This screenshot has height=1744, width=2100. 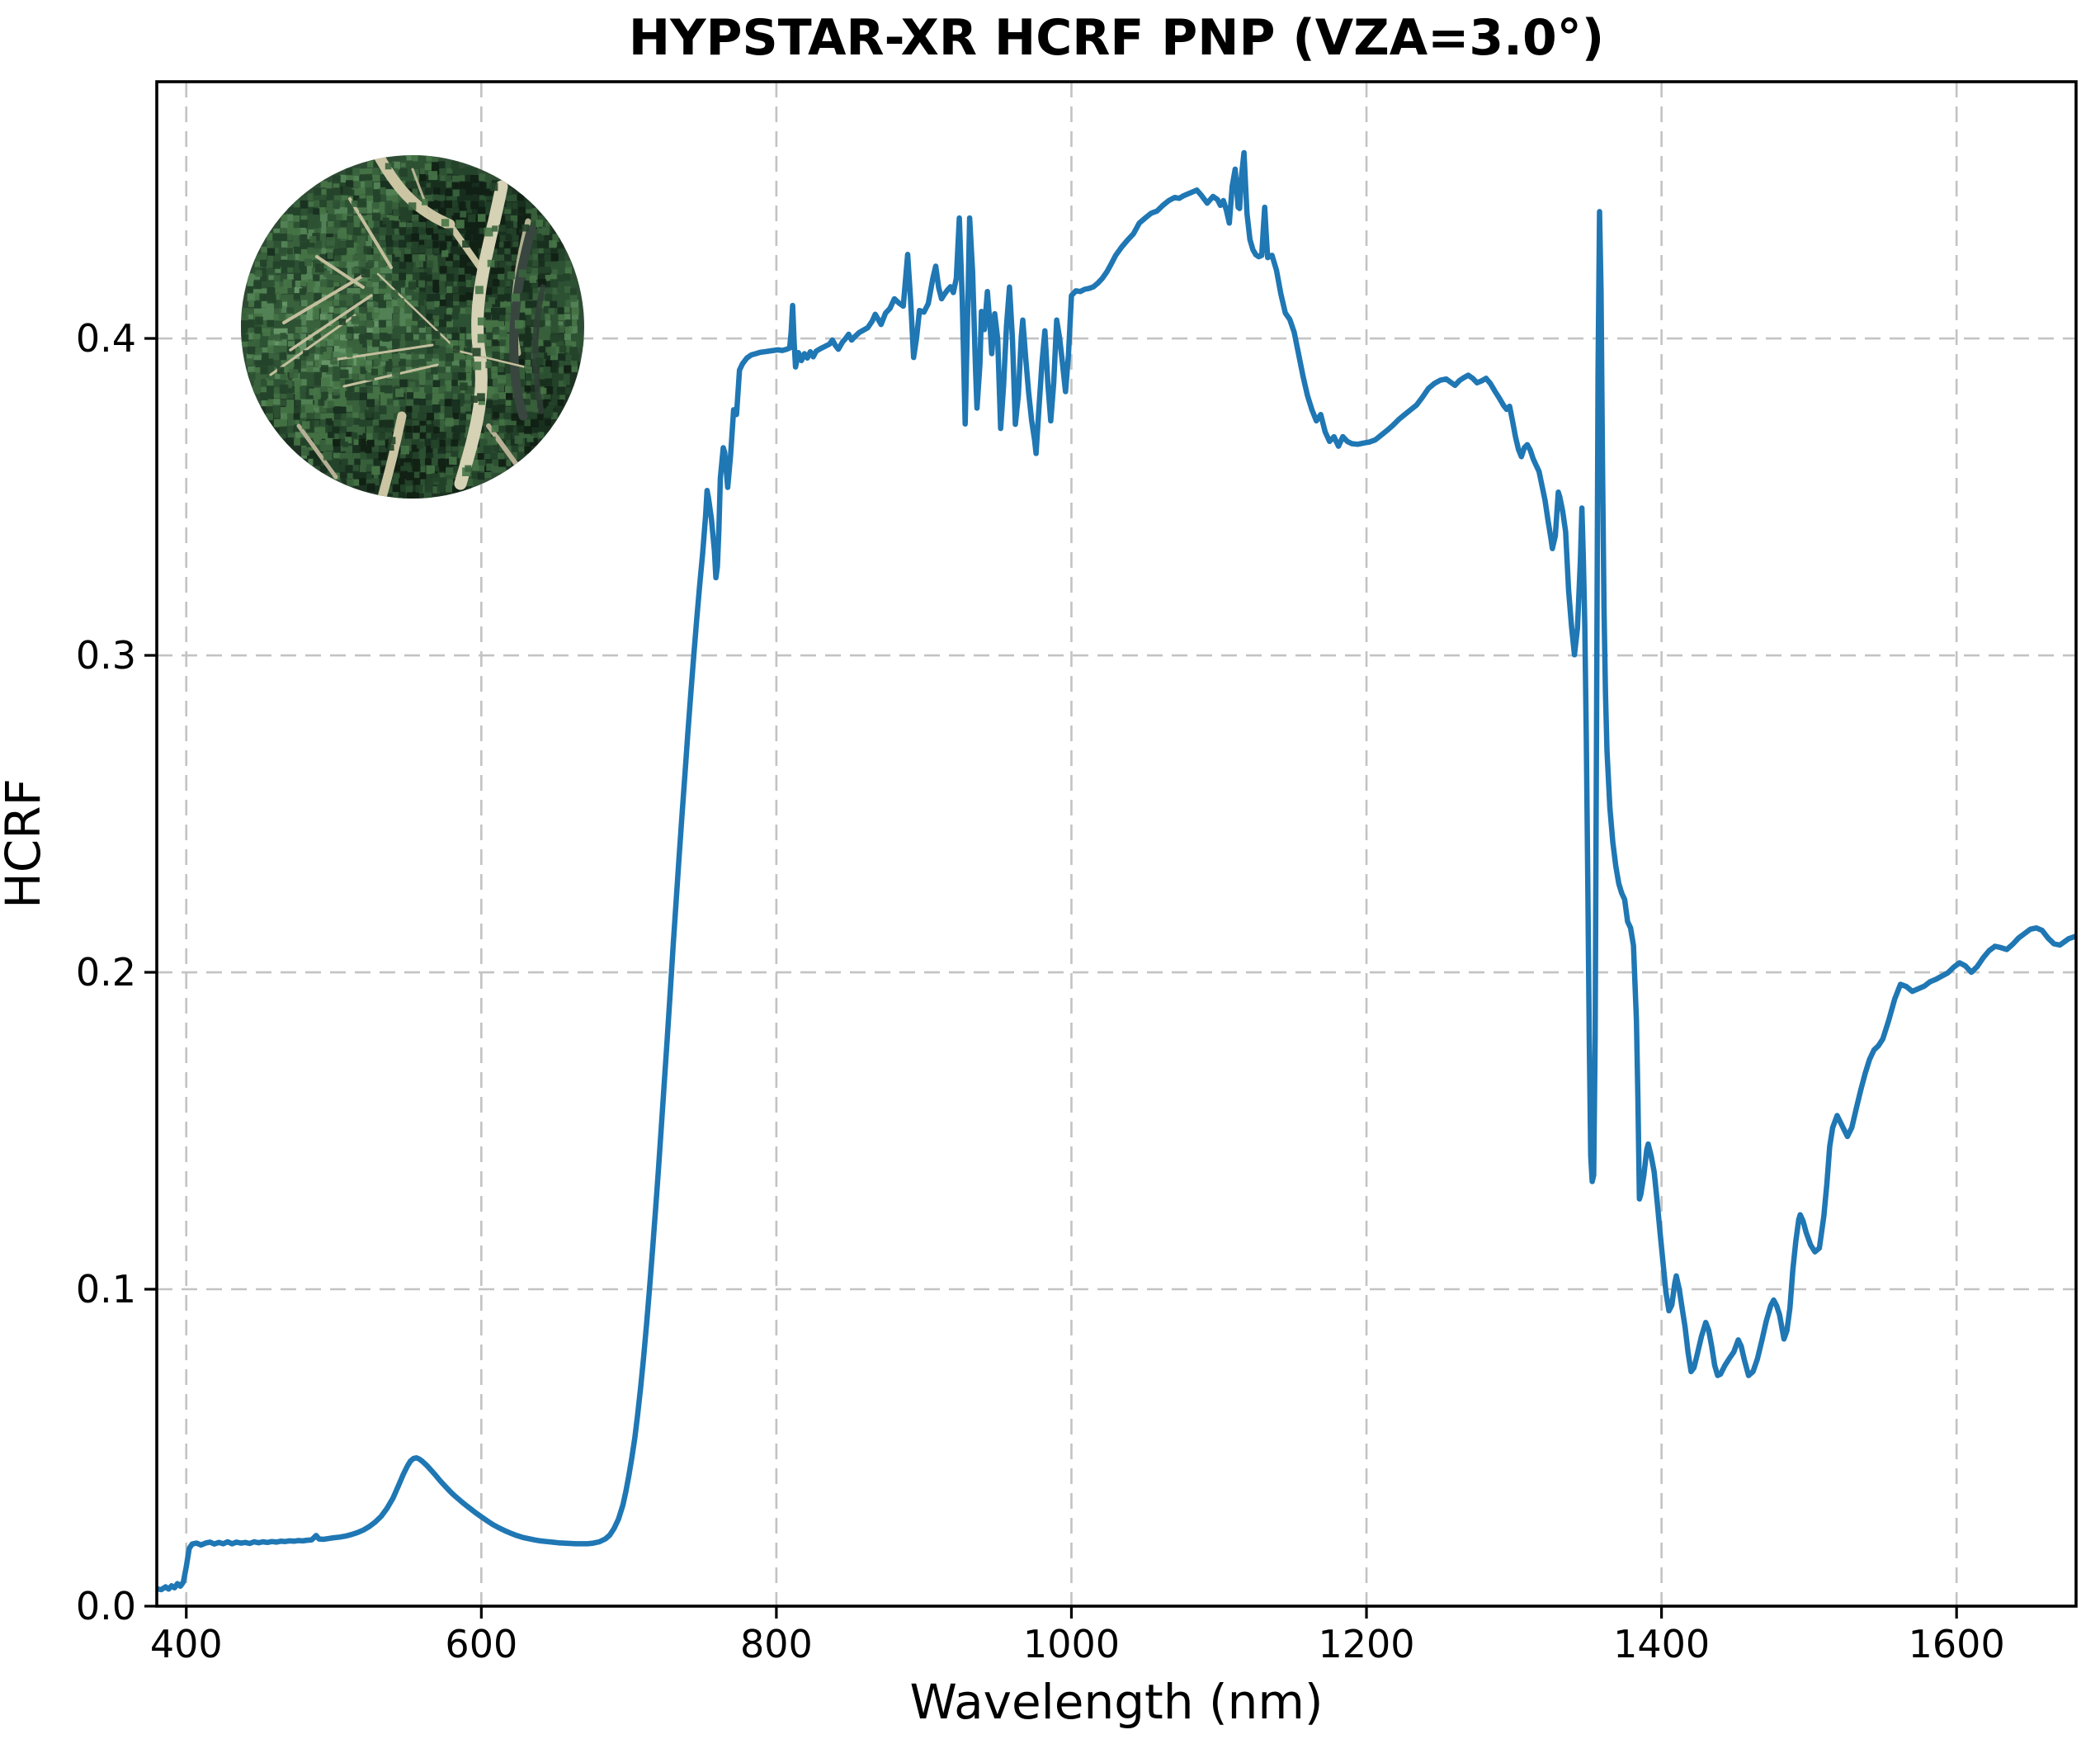 What do you see at coordinates (106, 1289) in the screenshot?
I see `y-tick-label: 0.1` at bounding box center [106, 1289].